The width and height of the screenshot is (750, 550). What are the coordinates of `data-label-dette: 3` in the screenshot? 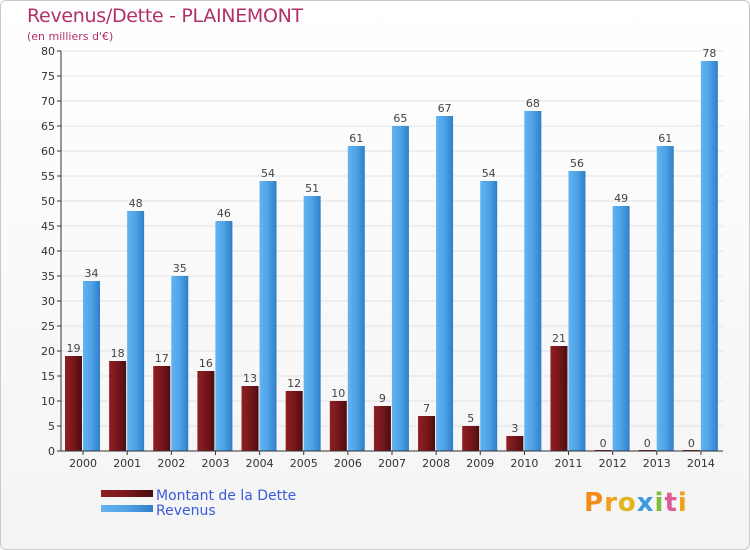 It's located at (514, 428).